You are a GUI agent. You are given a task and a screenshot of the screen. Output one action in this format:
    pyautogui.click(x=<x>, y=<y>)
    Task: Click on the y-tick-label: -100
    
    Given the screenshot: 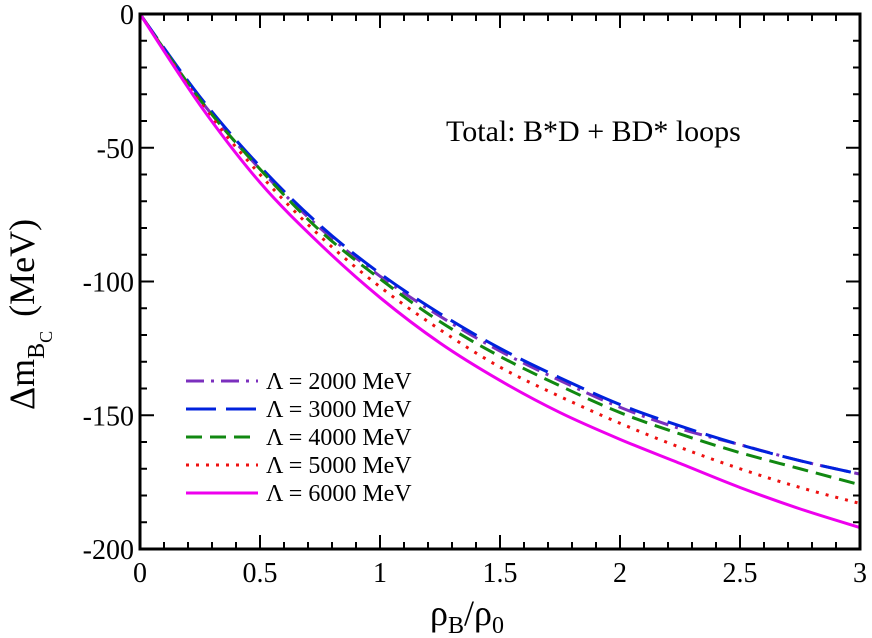 What is the action you would take?
    pyautogui.click(x=108, y=283)
    